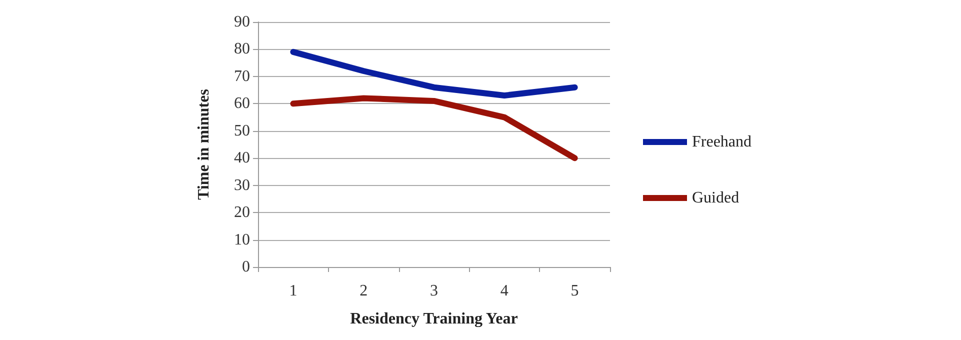 The width and height of the screenshot is (961, 340). What do you see at coordinates (242, 131) in the screenshot?
I see `y-tick-label: 50` at bounding box center [242, 131].